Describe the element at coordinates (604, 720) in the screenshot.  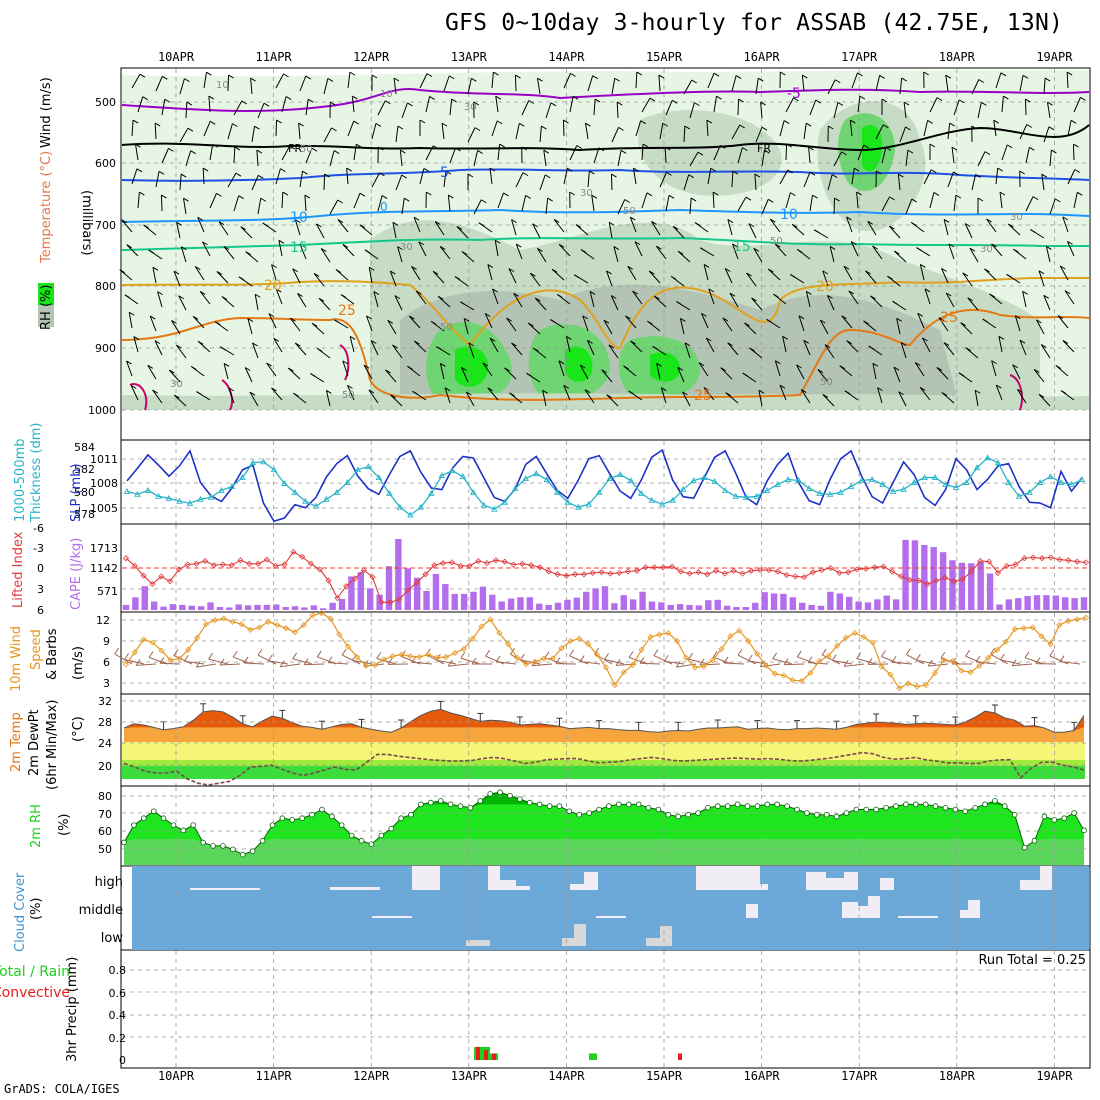
I see `temp-line` at that location.